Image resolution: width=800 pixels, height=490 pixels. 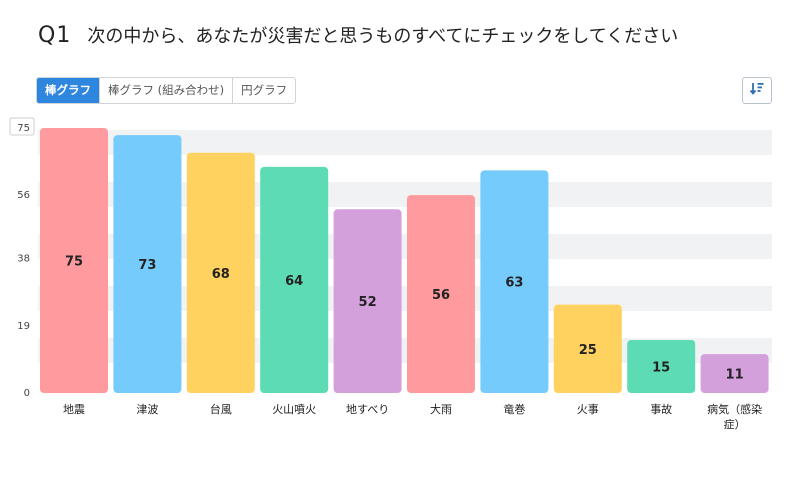 I want to click on x-tick-label: 病気（感染症）, so click(x=734, y=416).